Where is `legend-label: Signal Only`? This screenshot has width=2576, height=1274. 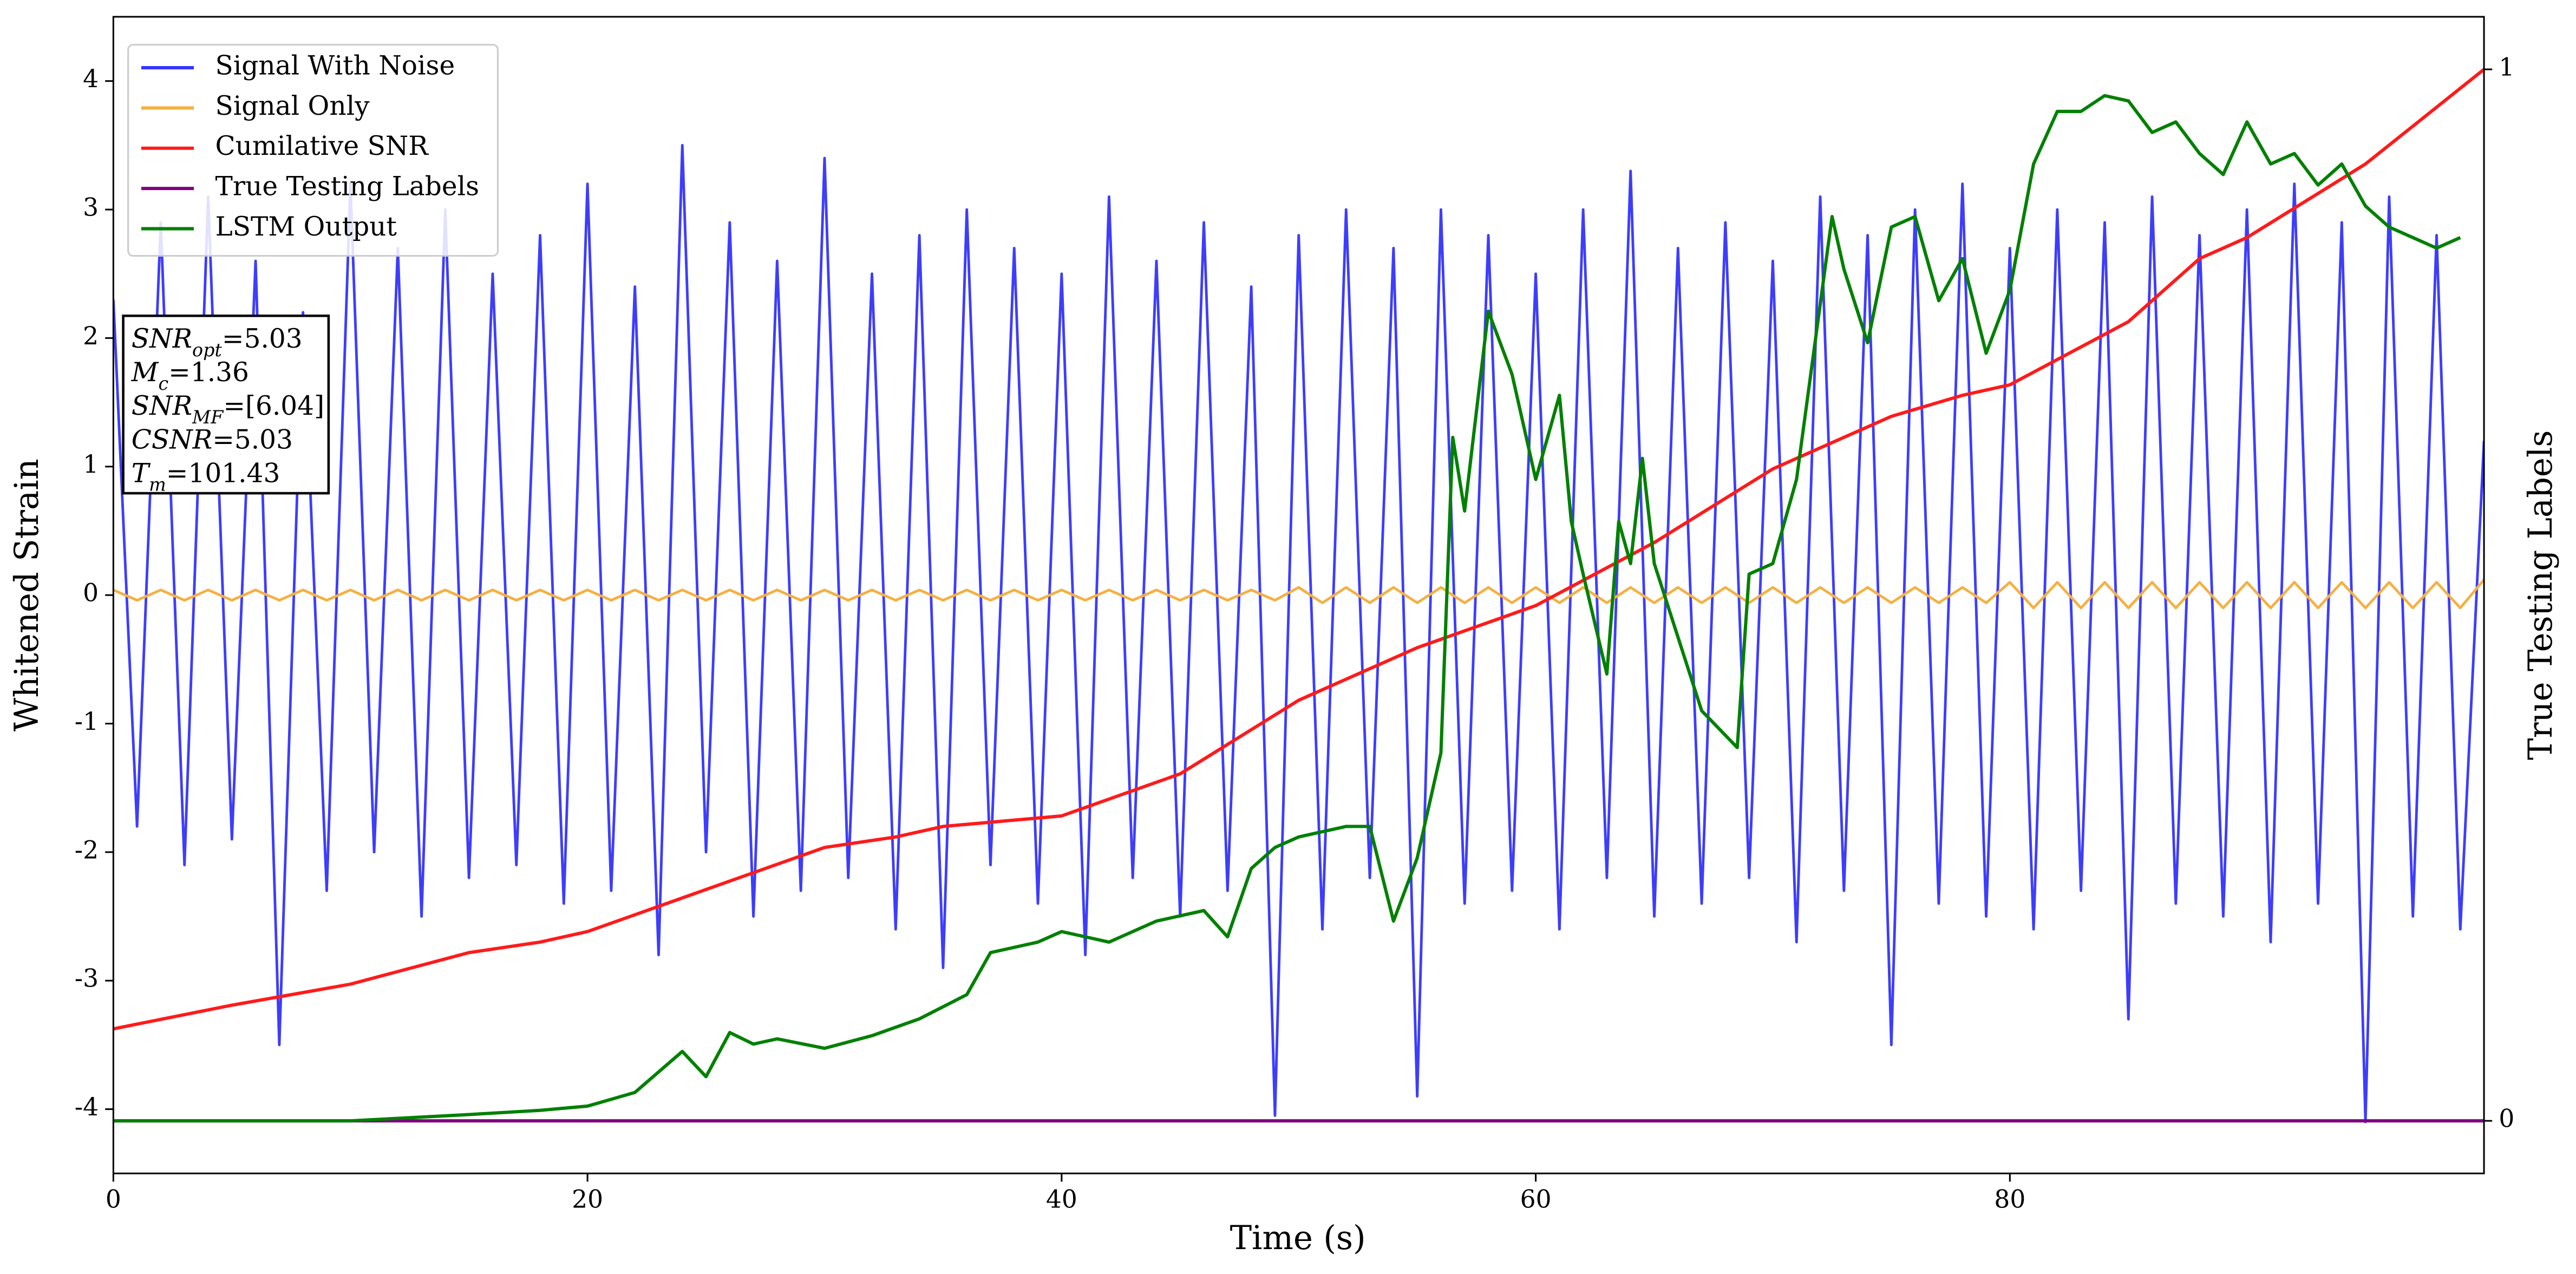
legend-label: Signal Only is located at coordinates (292, 106).